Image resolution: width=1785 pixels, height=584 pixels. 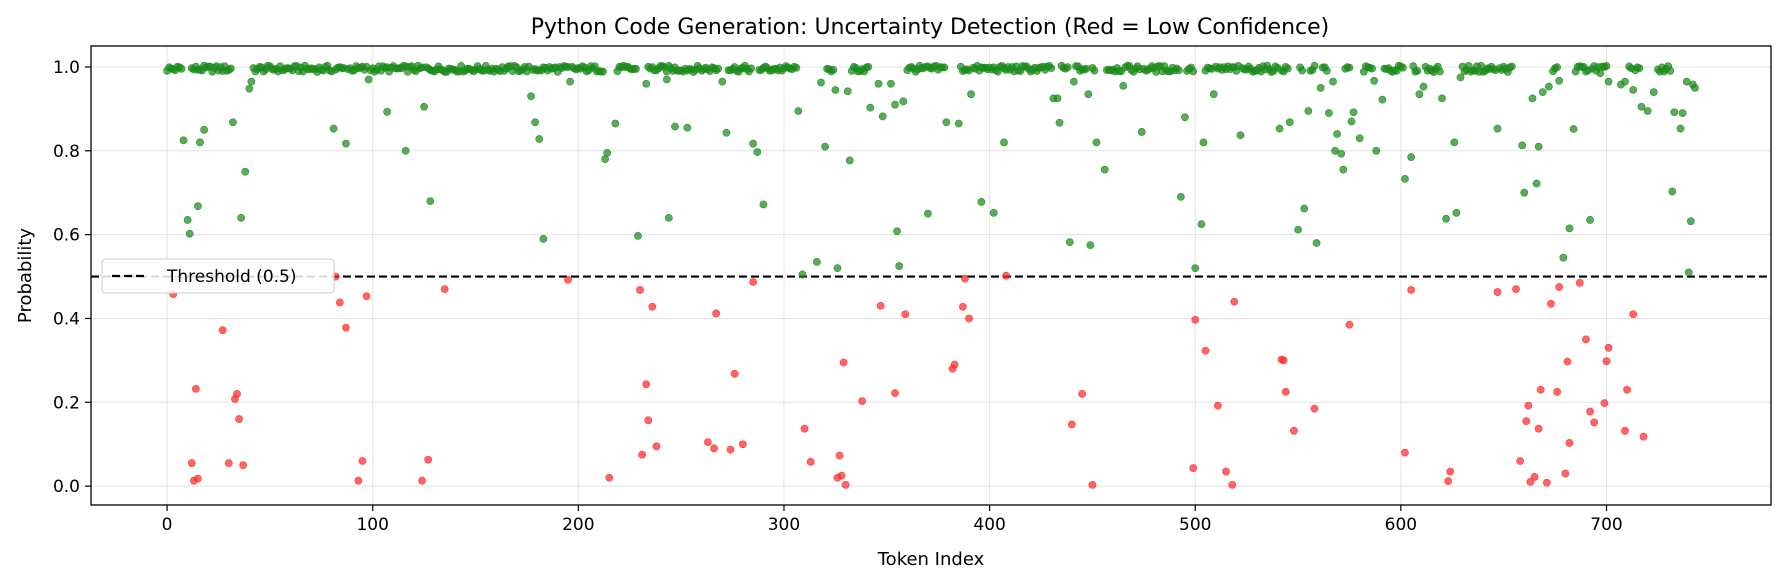 I want to click on y-tick-label: 0.6, so click(x=66, y=236).